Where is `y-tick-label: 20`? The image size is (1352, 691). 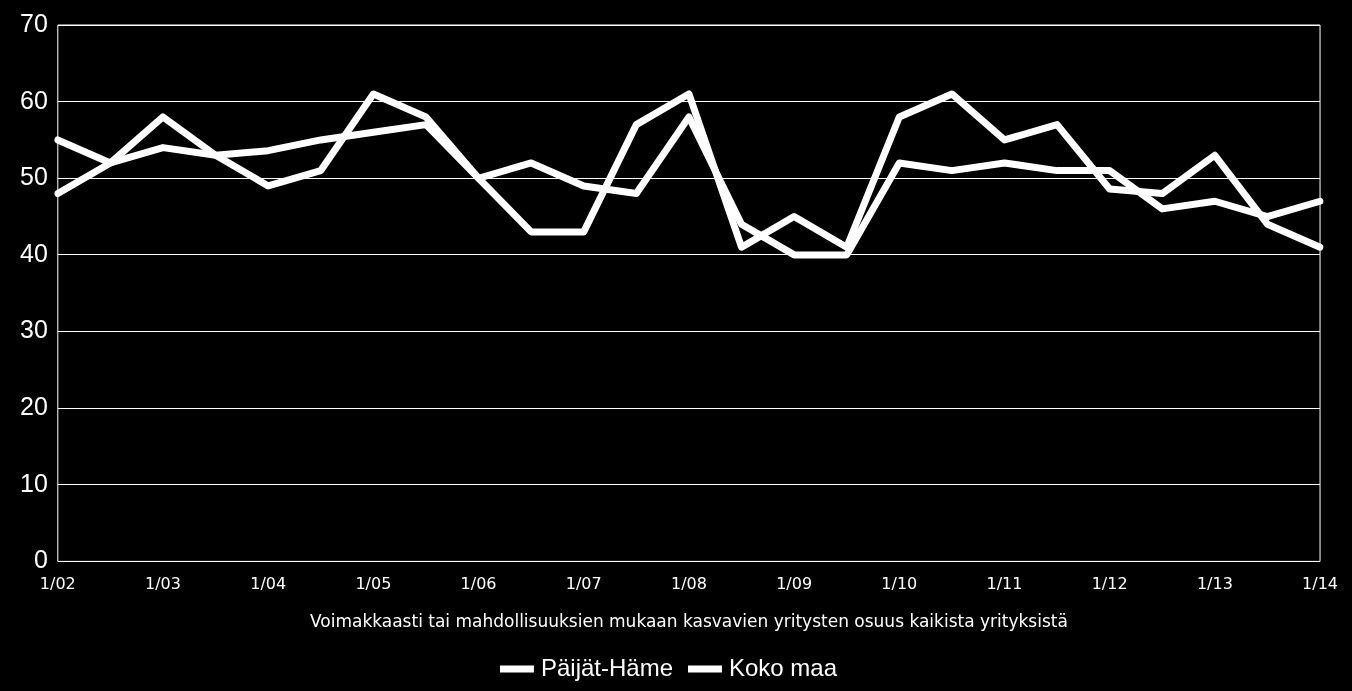
y-tick-label: 20 is located at coordinates (34, 406).